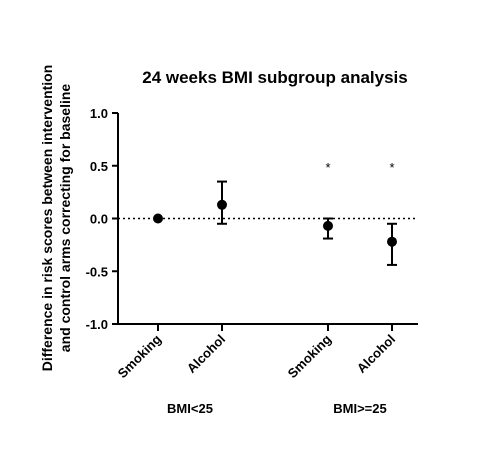 This screenshot has height=454, width=489. I want to click on x-axis-categories: Smoking Alcohol Smoking Alcohol, so click(256, 352).